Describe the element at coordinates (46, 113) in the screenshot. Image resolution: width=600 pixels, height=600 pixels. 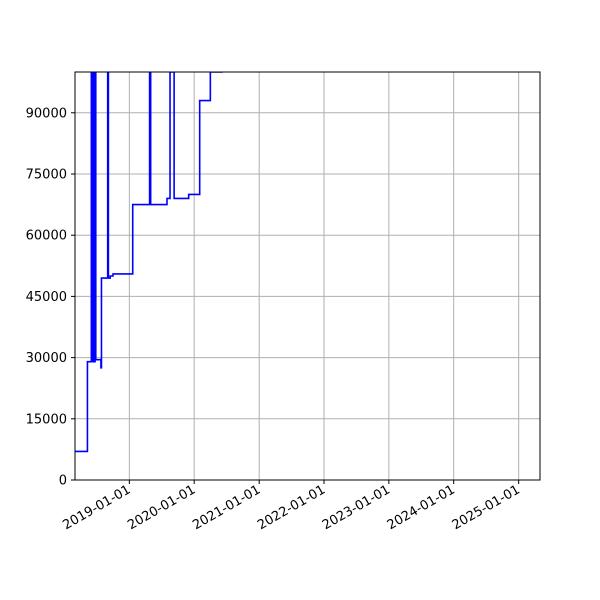
I see `y-tick-label: 90000` at that location.